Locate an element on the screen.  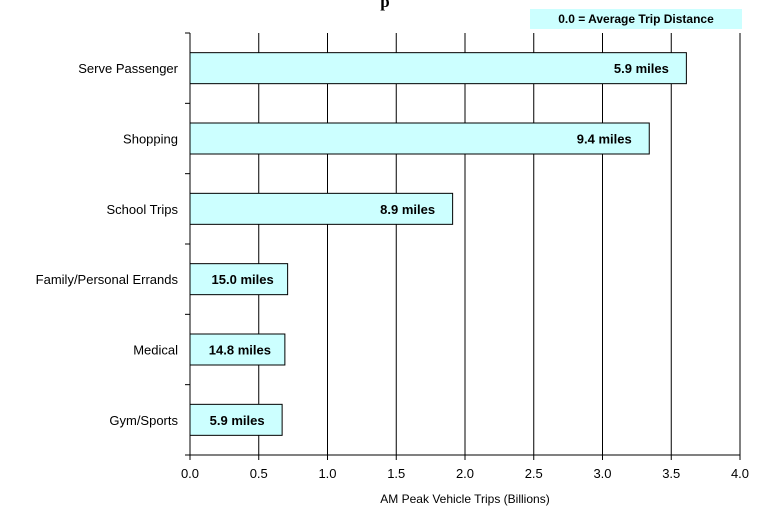
data-label: 14.8 miles is located at coordinates (240, 350).